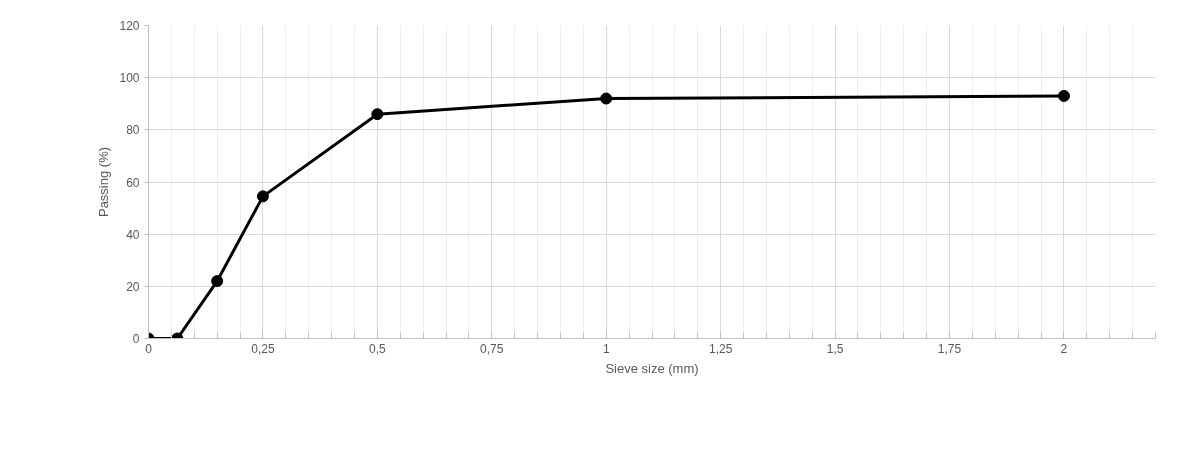 This screenshot has height=454, width=1180. What do you see at coordinates (133, 286) in the screenshot?
I see `y-tick-label: 20` at bounding box center [133, 286].